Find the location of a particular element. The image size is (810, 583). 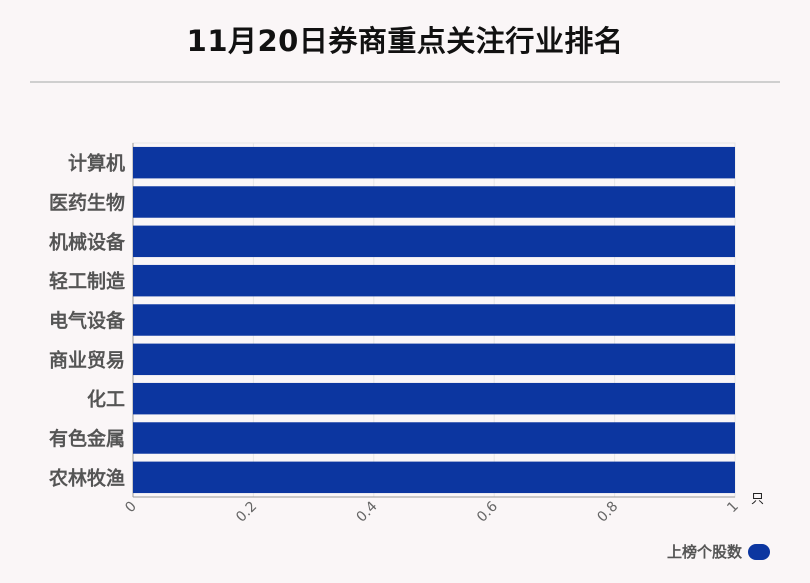

x-tick-label: 0 is located at coordinates (131, 508).